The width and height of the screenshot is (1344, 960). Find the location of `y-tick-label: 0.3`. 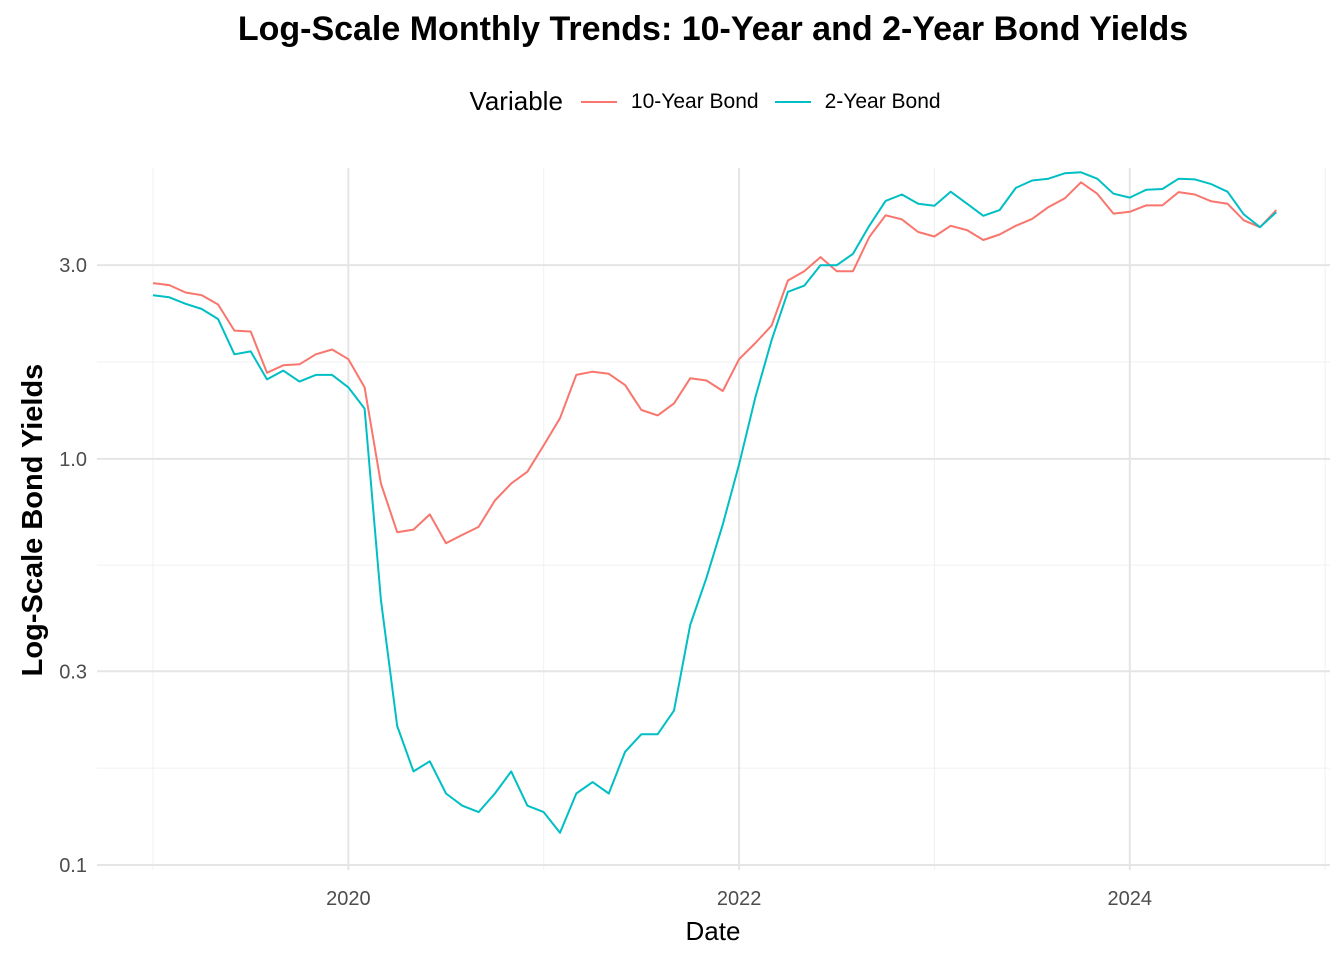

y-tick-label: 0.3 is located at coordinates (73, 672).